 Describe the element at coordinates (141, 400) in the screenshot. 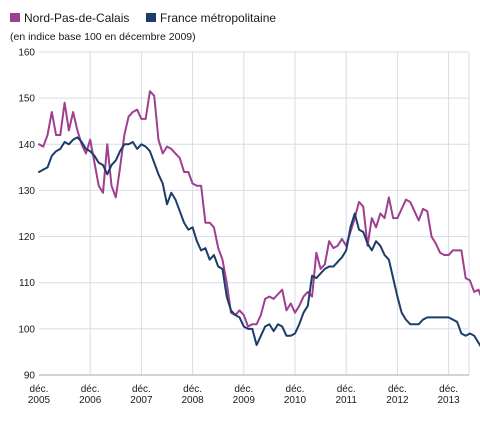

I see `x-tick-label-year: 2007` at that location.